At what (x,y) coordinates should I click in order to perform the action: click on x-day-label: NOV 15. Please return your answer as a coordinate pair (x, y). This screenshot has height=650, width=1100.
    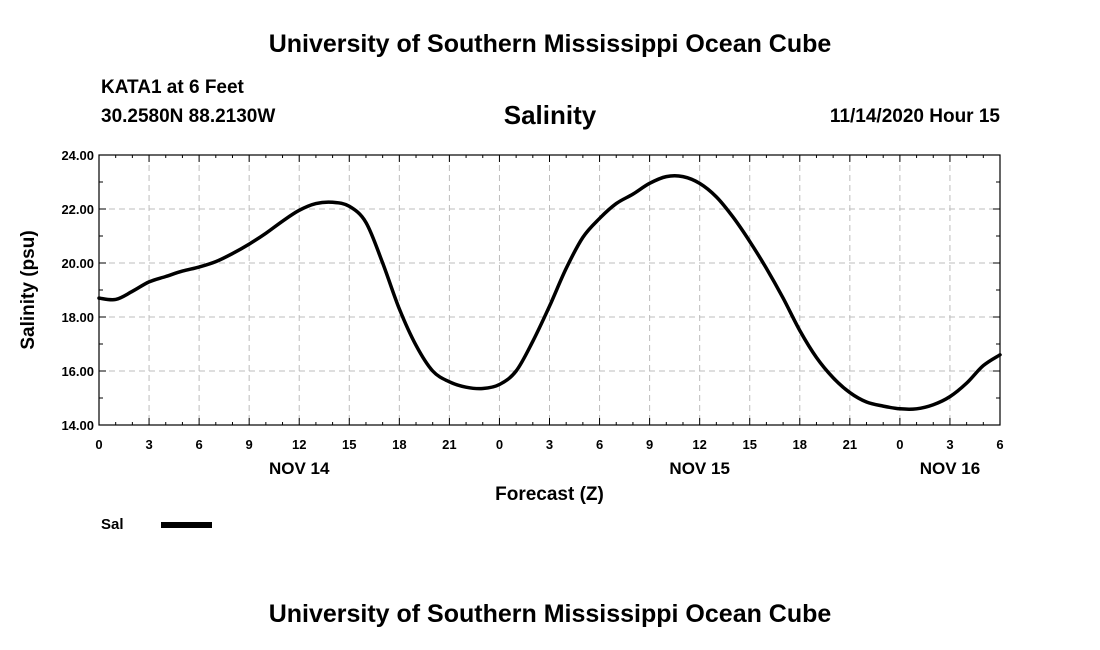
    Looking at the image, I should click on (699, 468).